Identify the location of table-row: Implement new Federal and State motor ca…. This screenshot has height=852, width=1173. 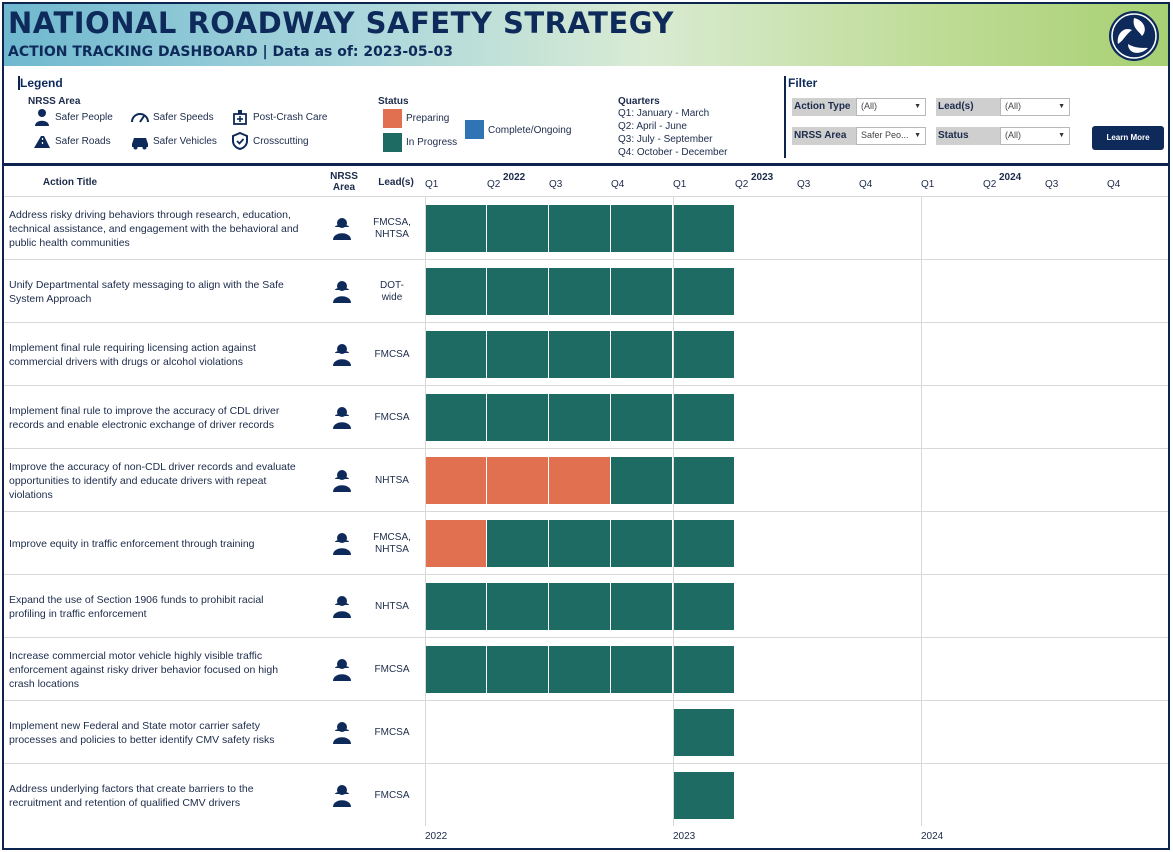
(586, 731).